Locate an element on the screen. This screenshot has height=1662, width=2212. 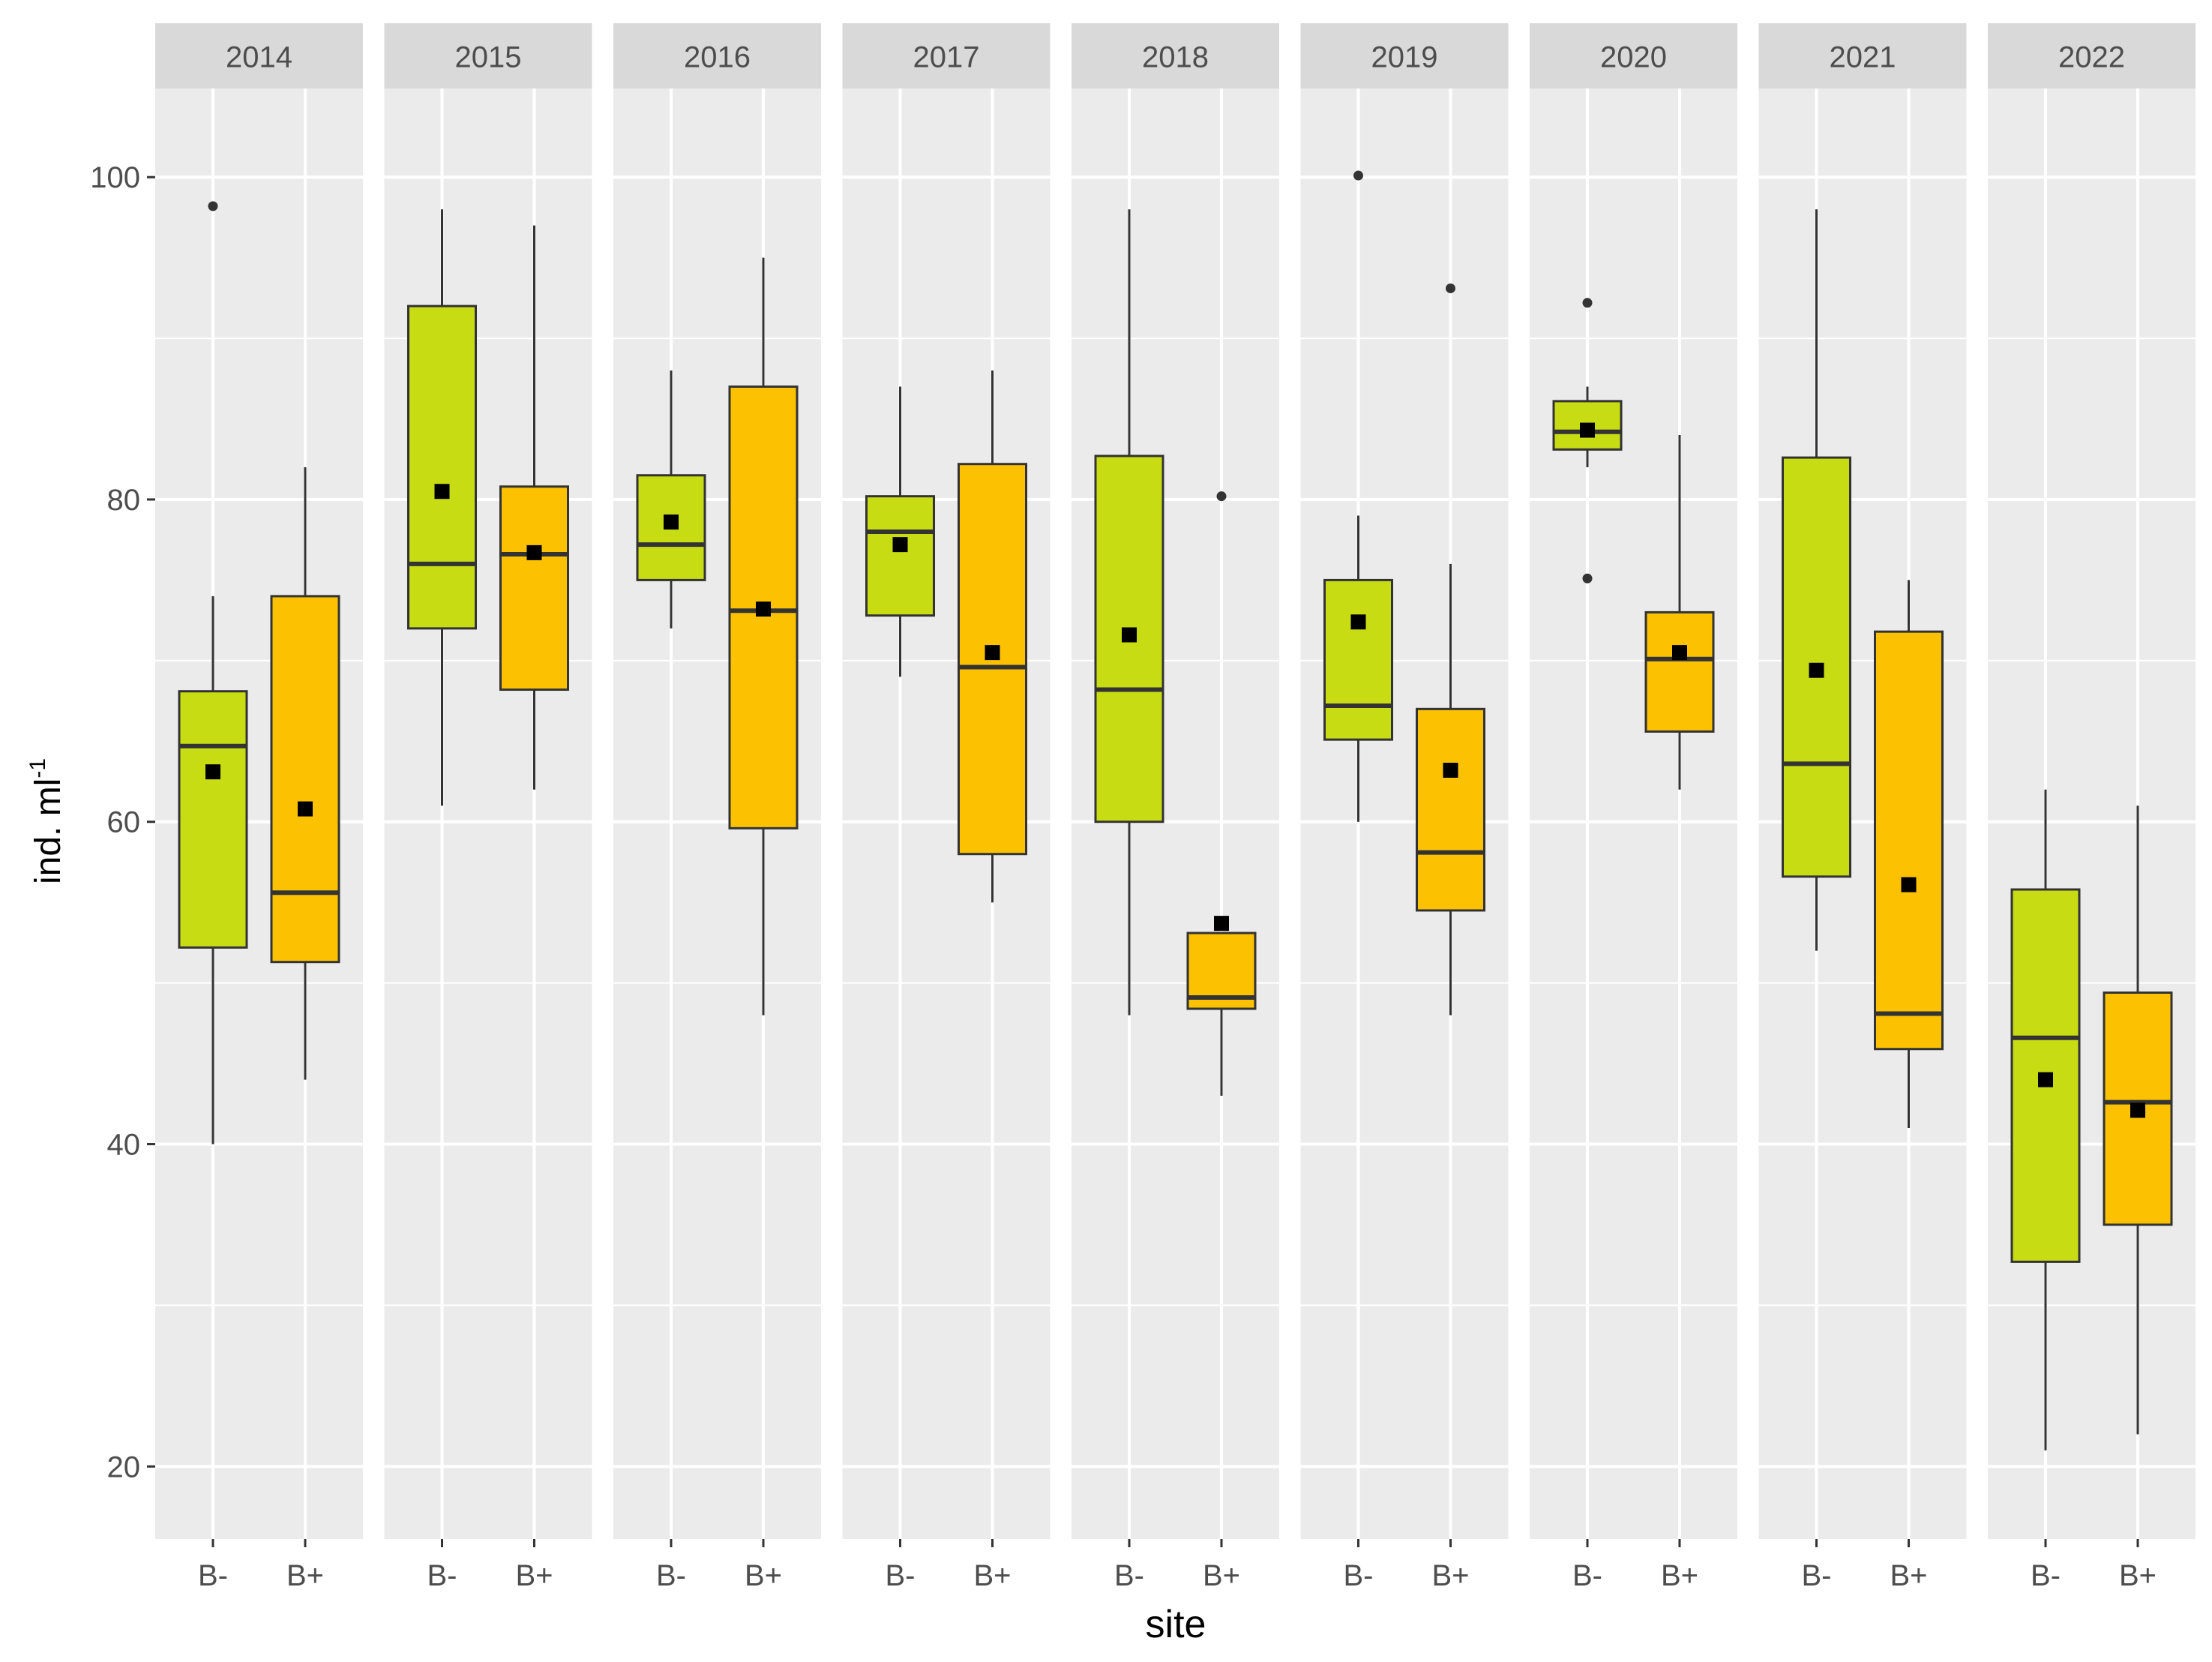
facet-panel-2015: 2015 B- B+ is located at coordinates (488, 807).